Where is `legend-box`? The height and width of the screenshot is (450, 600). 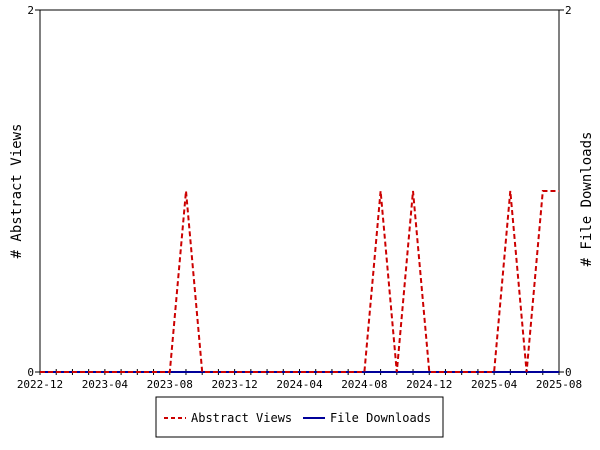 legend-box is located at coordinates (299, 417).